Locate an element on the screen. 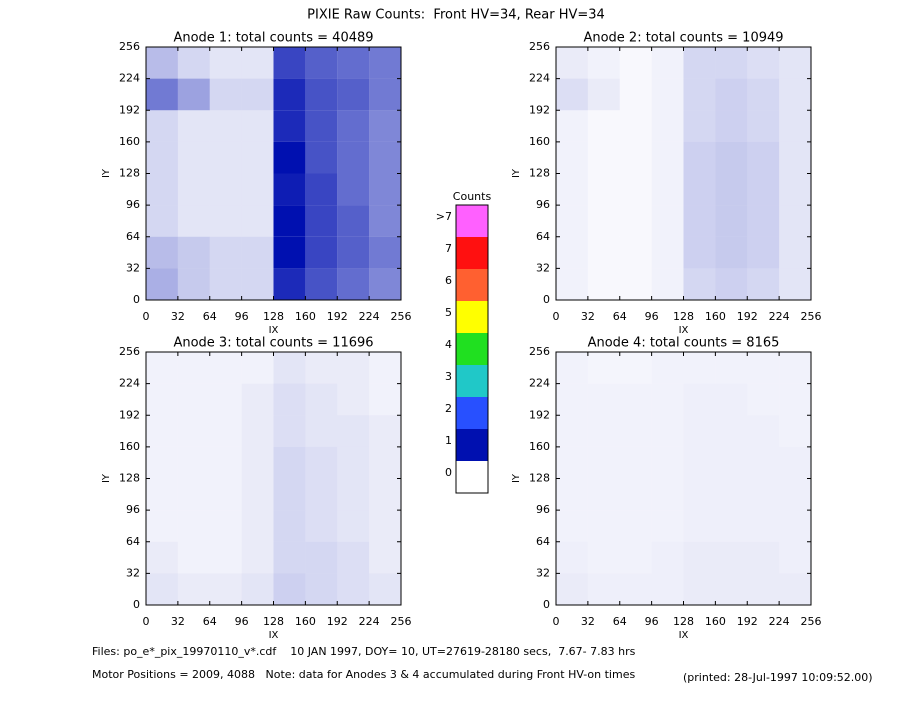 The height and width of the screenshot is (705, 913). y-tick-label: 96 is located at coordinates (543, 509).